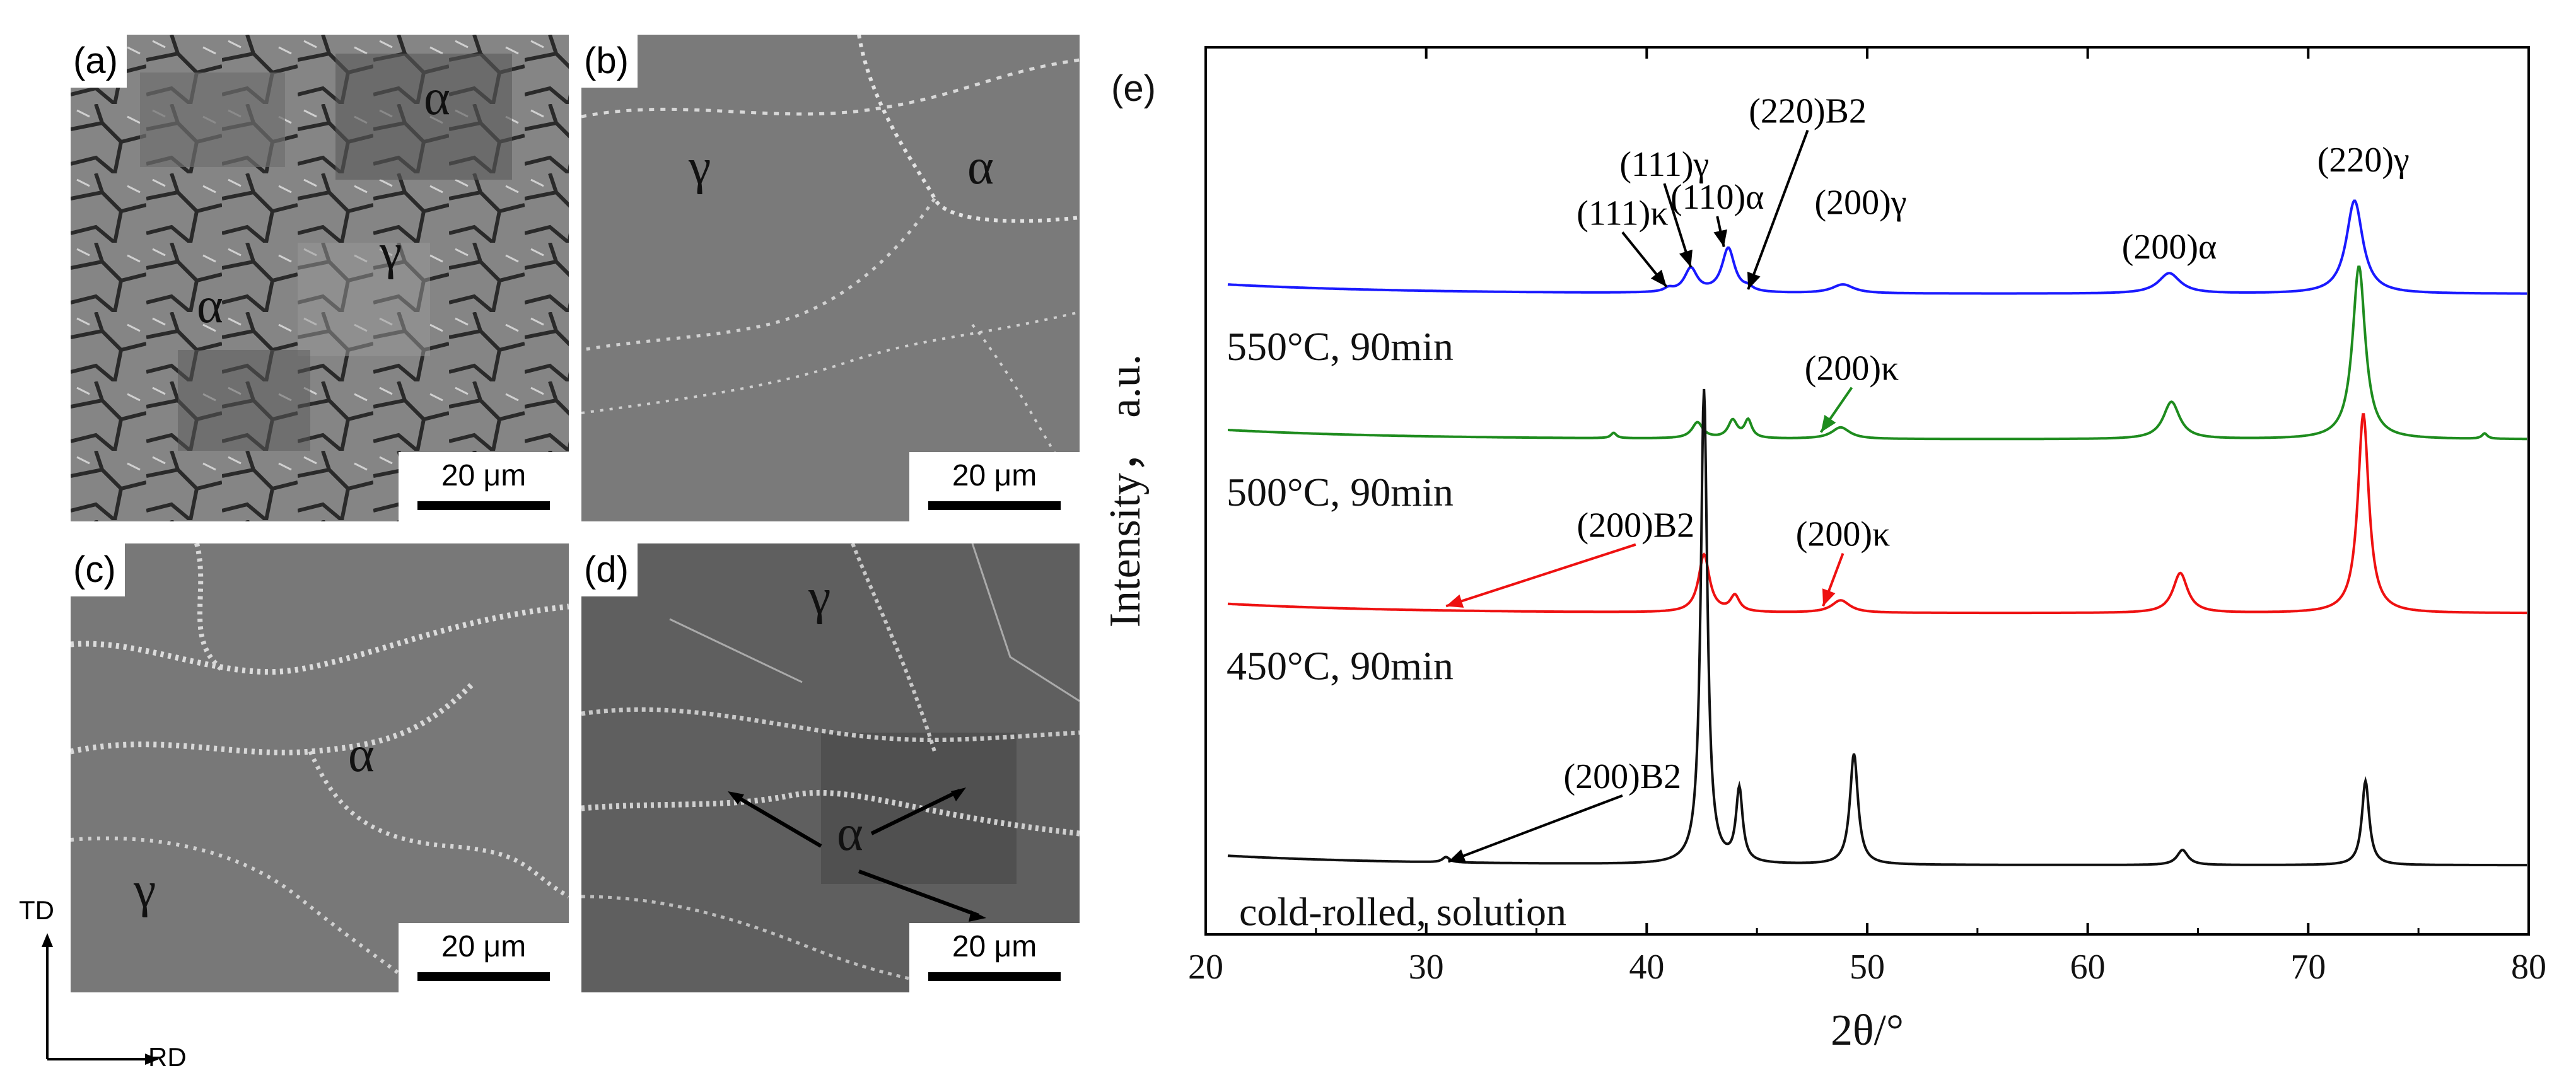  Describe the element at coordinates (98, 569) in the screenshot. I see `panel-label-c: (c)` at that location.